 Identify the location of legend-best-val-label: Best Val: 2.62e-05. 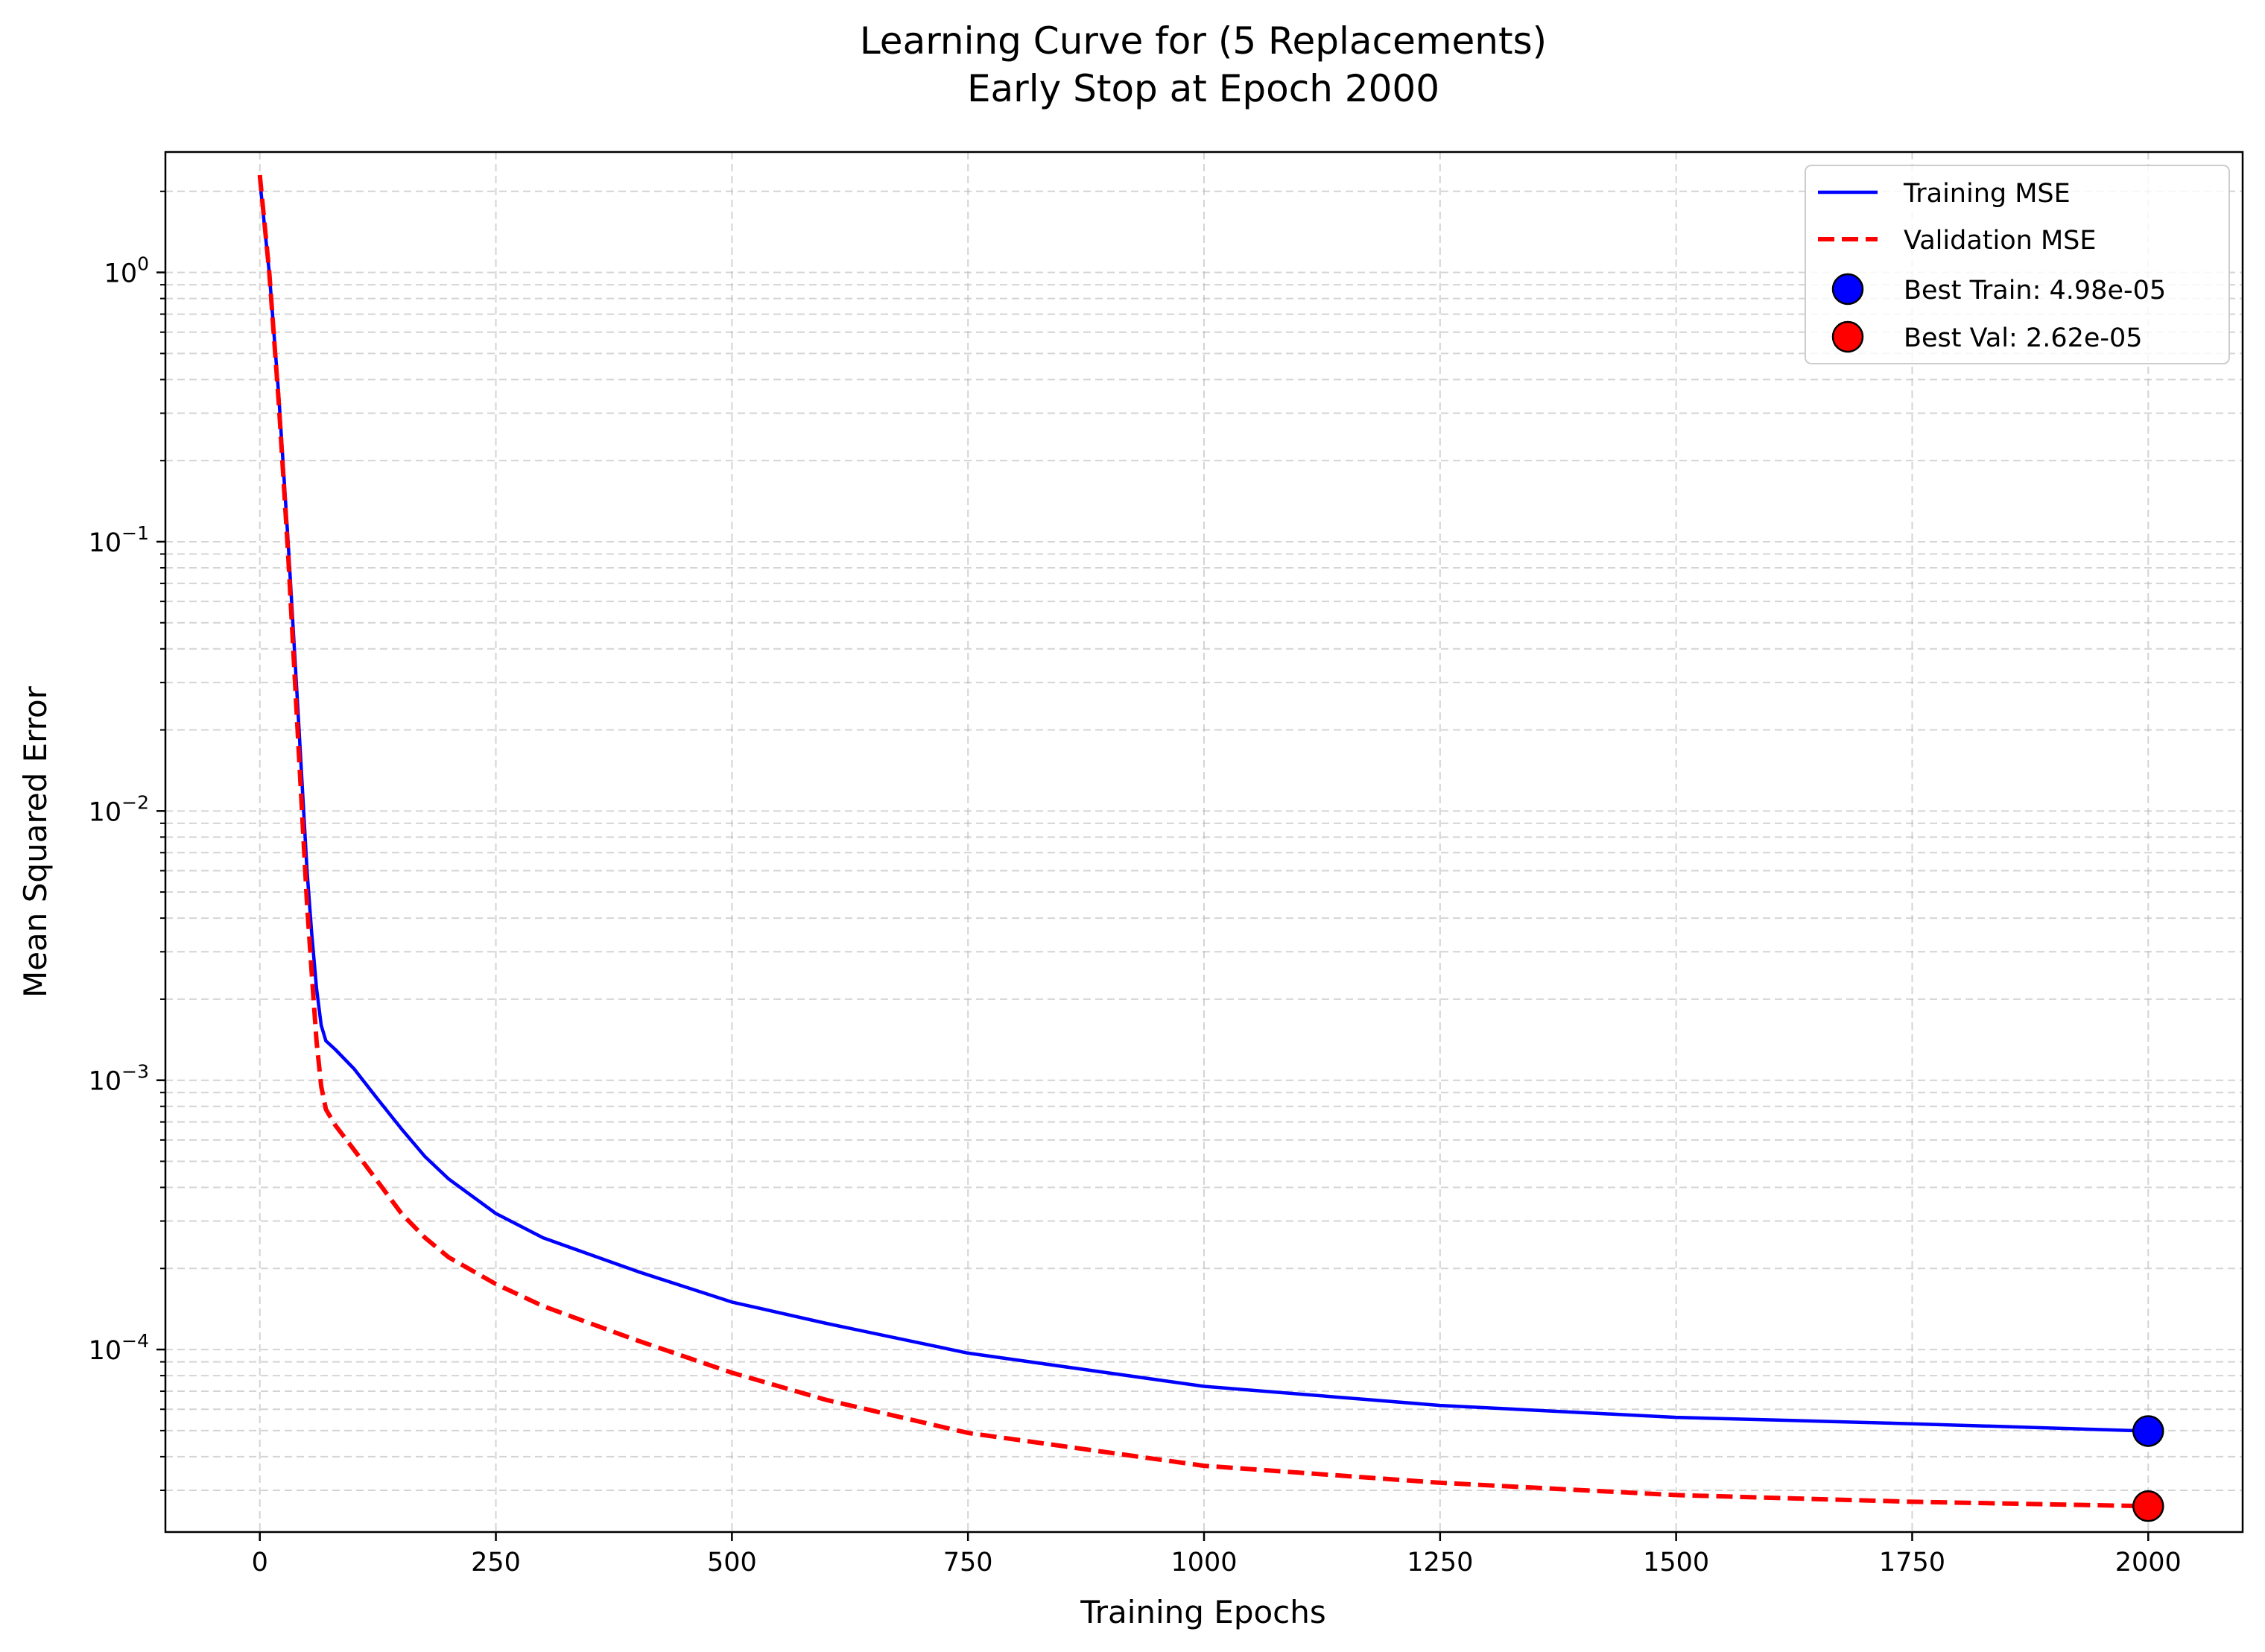
(2023, 338).